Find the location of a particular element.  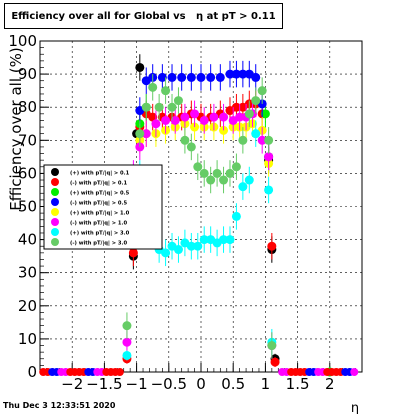

timestamp: Thu Dec 3 12:33:51 2020 is located at coordinates (59, 405).